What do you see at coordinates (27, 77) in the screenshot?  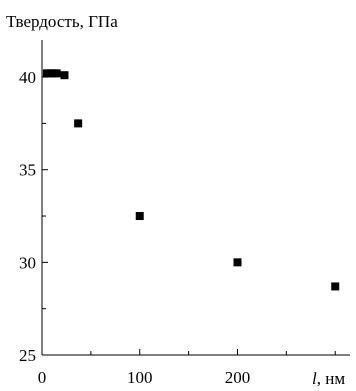 I see `y-tick-label: 40` at bounding box center [27, 77].